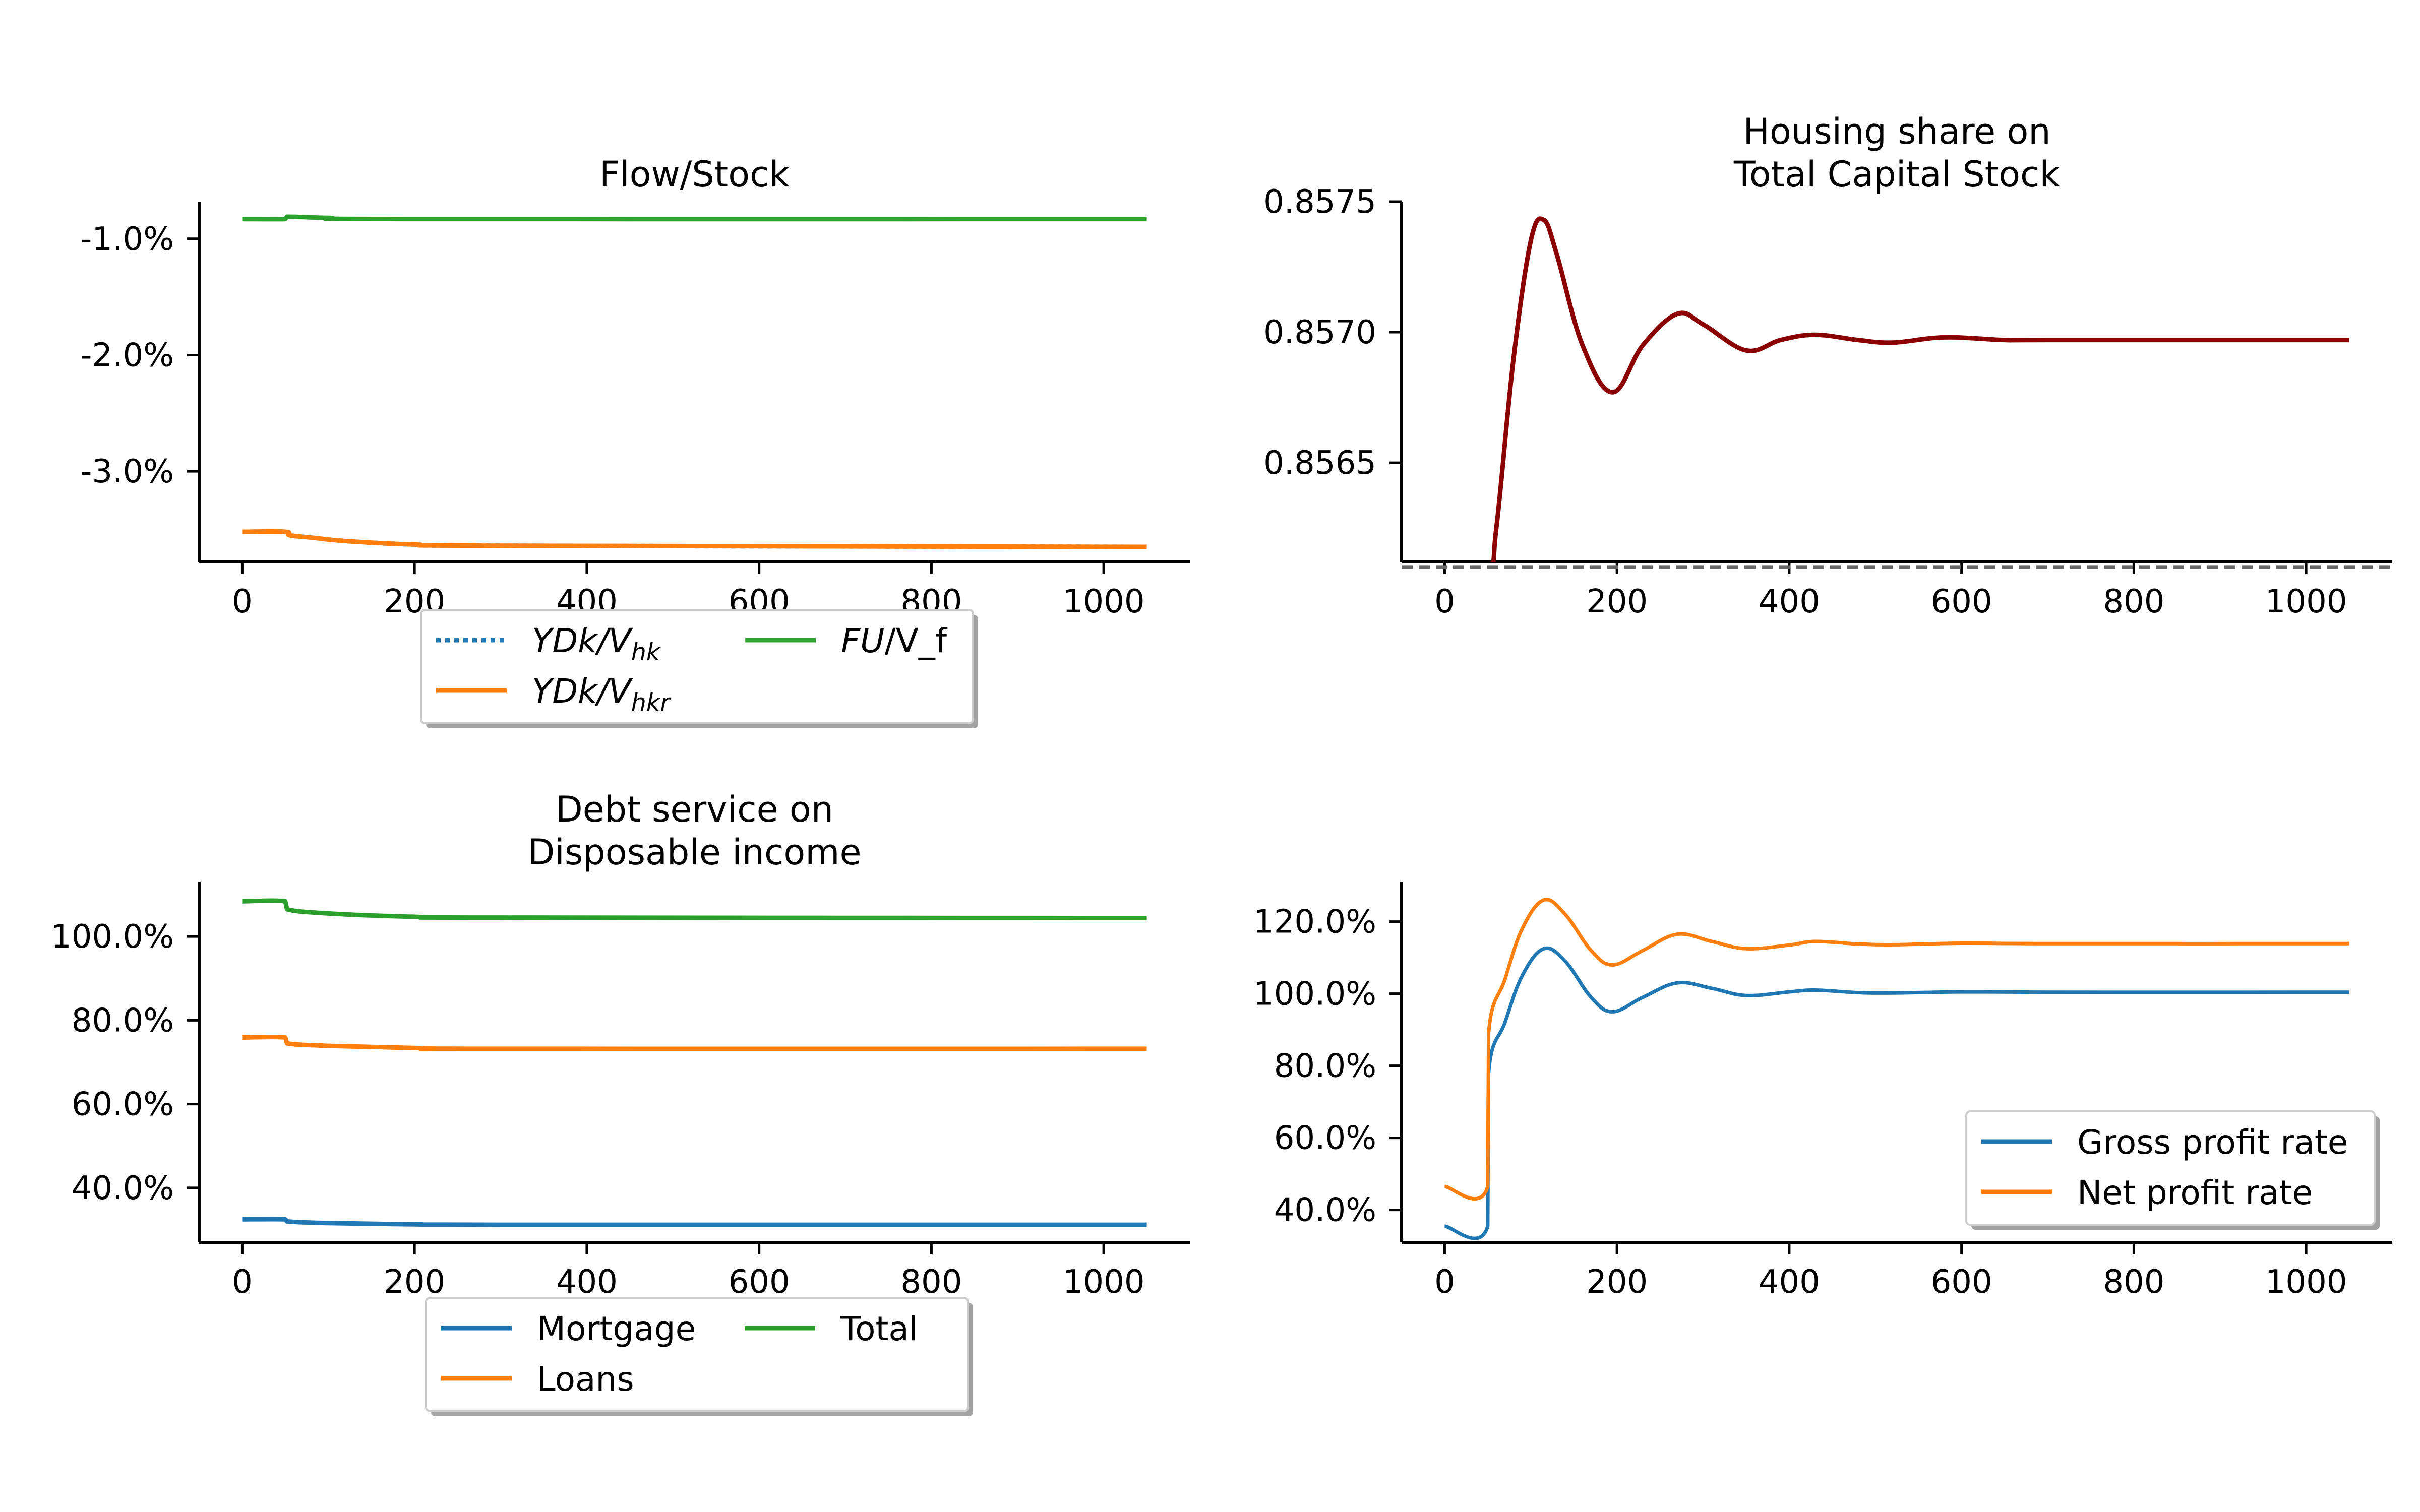 The height and width of the screenshot is (1512, 2420). I want to click on legend-label: Net profit rate, so click(2195, 1192).